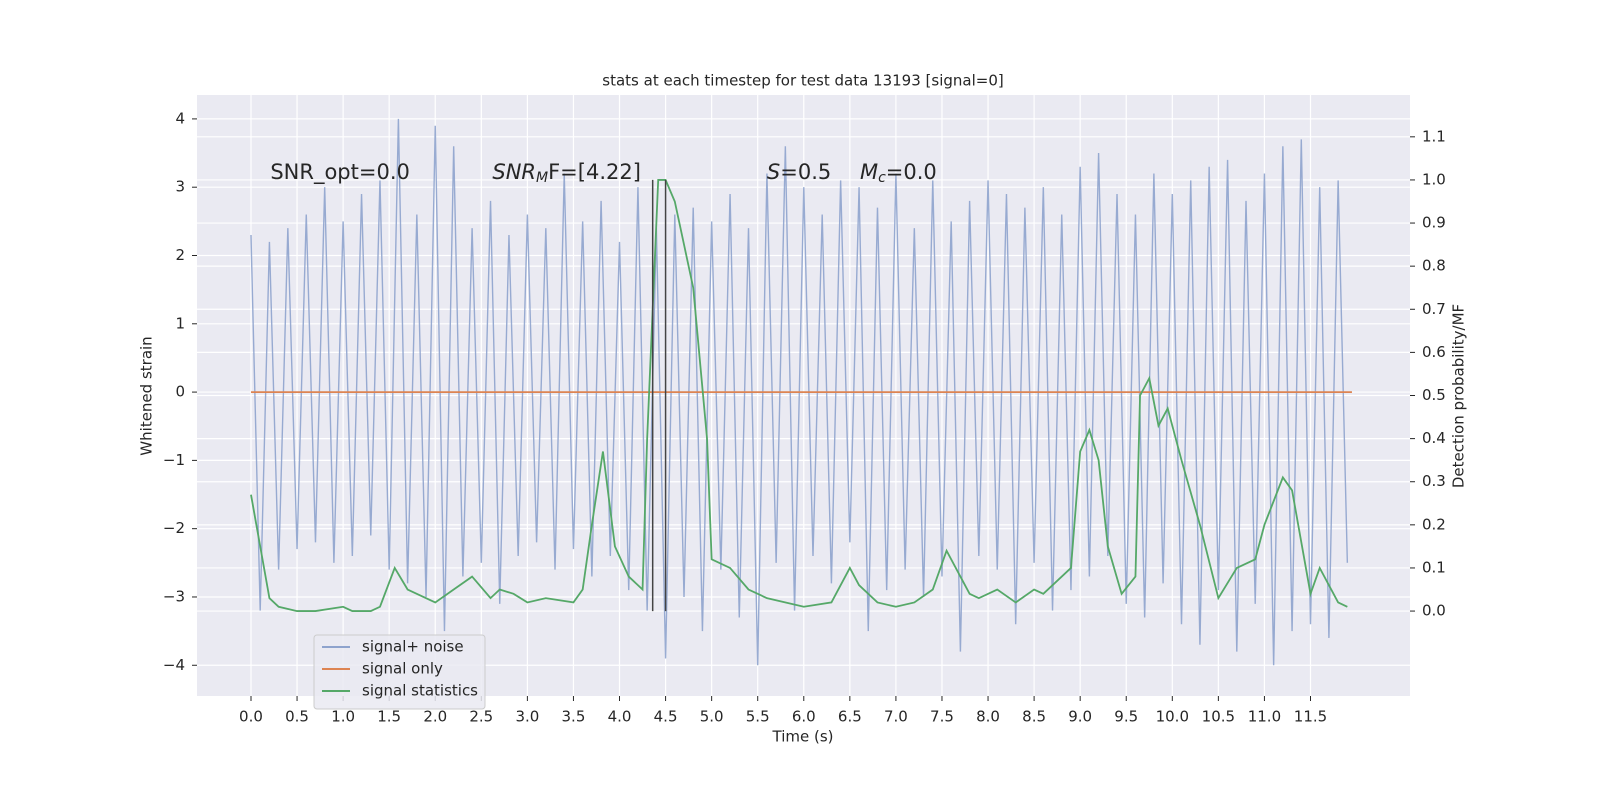  What do you see at coordinates (803, 737) in the screenshot?
I see `x-axis-label: Time (s)` at bounding box center [803, 737].